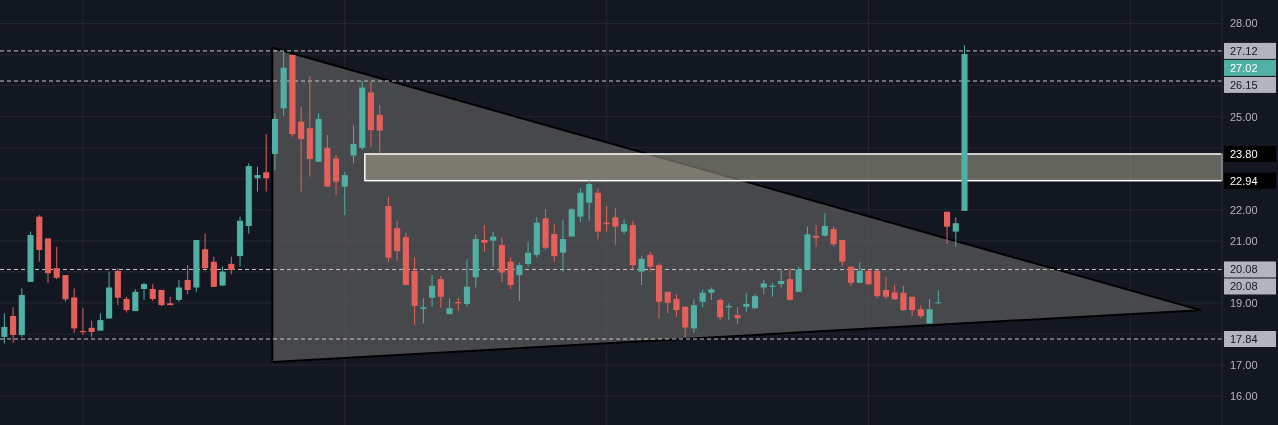 This screenshot has height=425, width=1278. What do you see at coordinates (1244, 209) in the screenshot?
I see `y-tick-label: 22.00` at bounding box center [1244, 209].